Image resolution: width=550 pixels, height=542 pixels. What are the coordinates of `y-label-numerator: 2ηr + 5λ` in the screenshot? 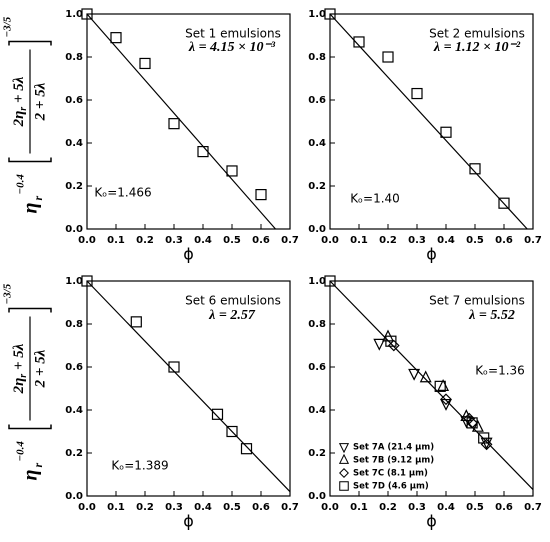 It's located at (20, 368).